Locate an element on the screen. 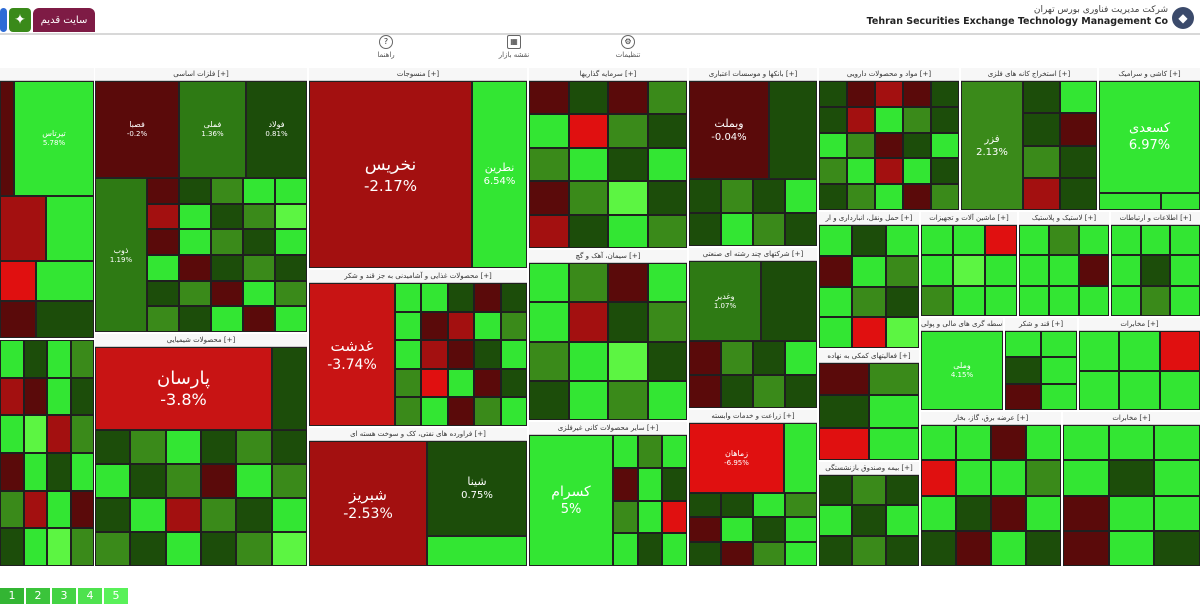  sector-title: فعالیتهای کمکی به نهاده [+] is located at coordinates (869, 356).